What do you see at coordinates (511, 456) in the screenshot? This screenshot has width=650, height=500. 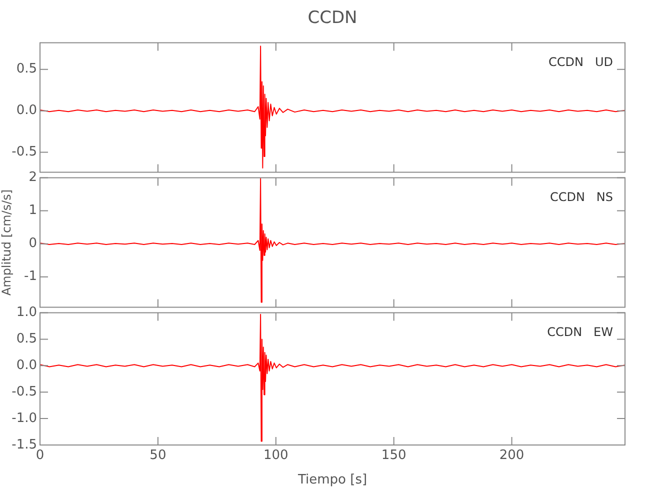 I see `x-tick-label: 200` at bounding box center [511, 456].